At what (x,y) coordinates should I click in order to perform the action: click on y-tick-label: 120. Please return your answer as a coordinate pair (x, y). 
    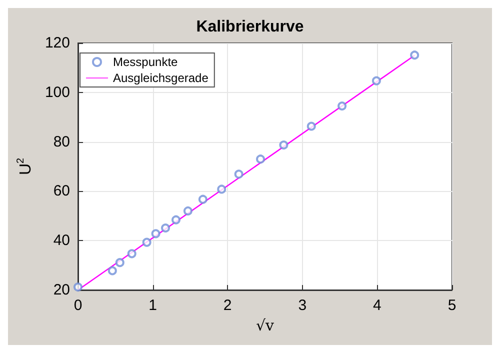
    Looking at the image, I should click on (57, 43).